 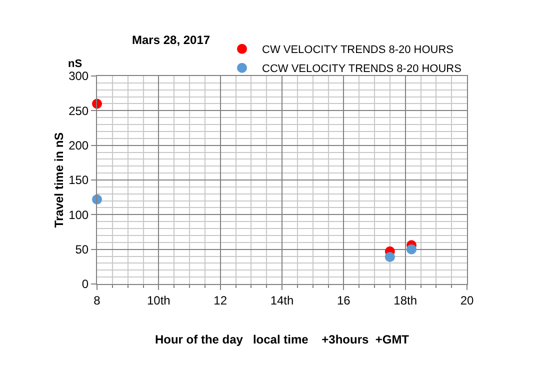 What do you see at coordinates (158, 300) in the screenshot?
I see `x-tick-label: 10th` at bounding box center [158, 300].